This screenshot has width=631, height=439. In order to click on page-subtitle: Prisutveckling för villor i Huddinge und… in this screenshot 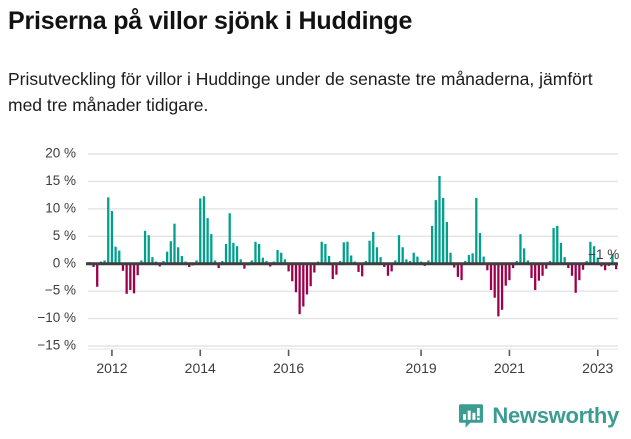, I will do `click(300, 92)`.